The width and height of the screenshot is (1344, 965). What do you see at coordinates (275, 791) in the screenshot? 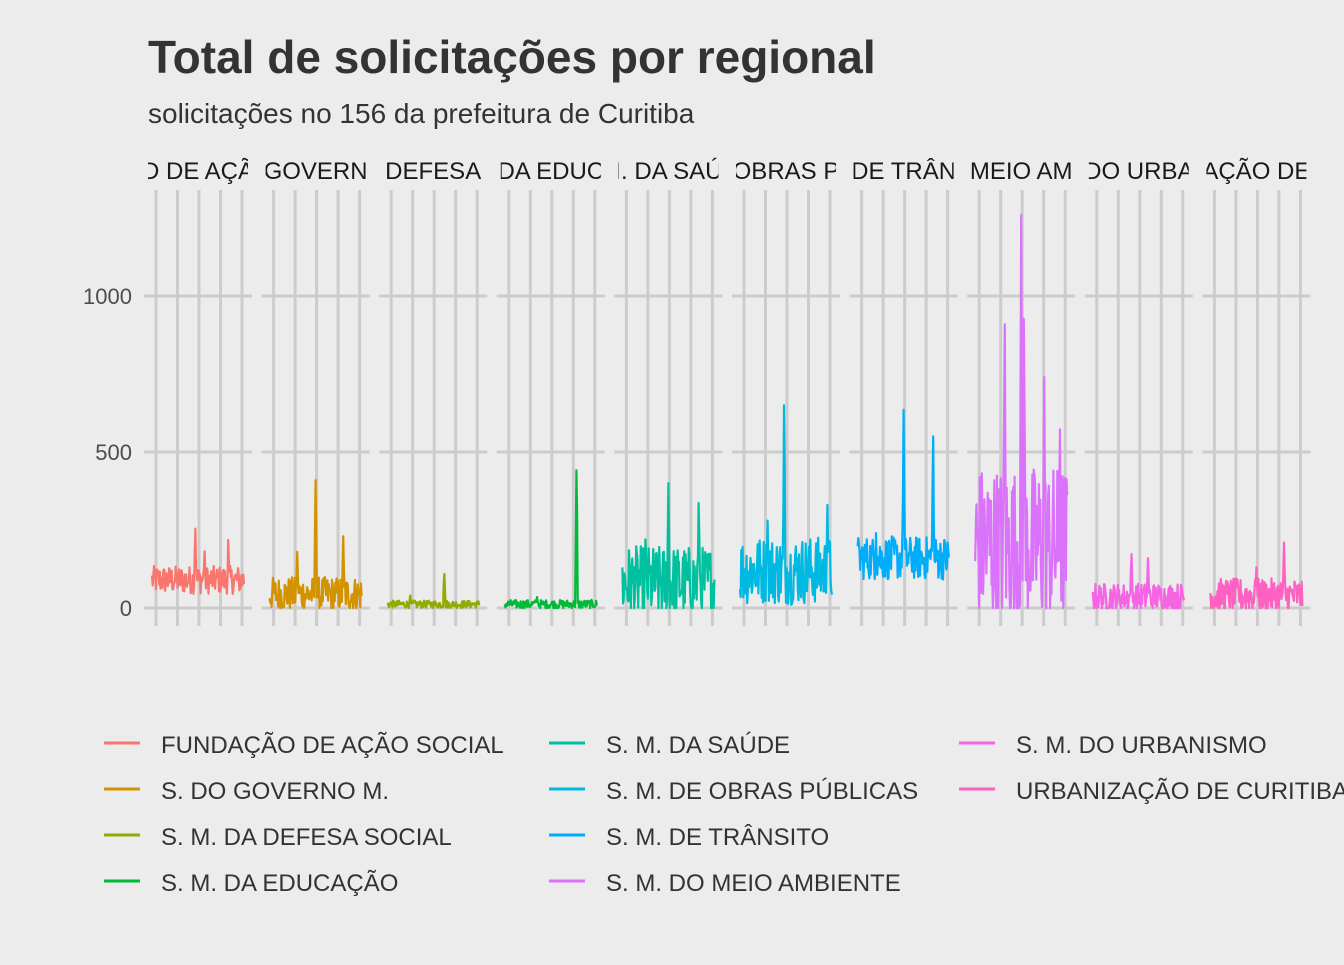
I see `legend-label: S. DO GOVERNO M.` at bounding box center [275, 791].